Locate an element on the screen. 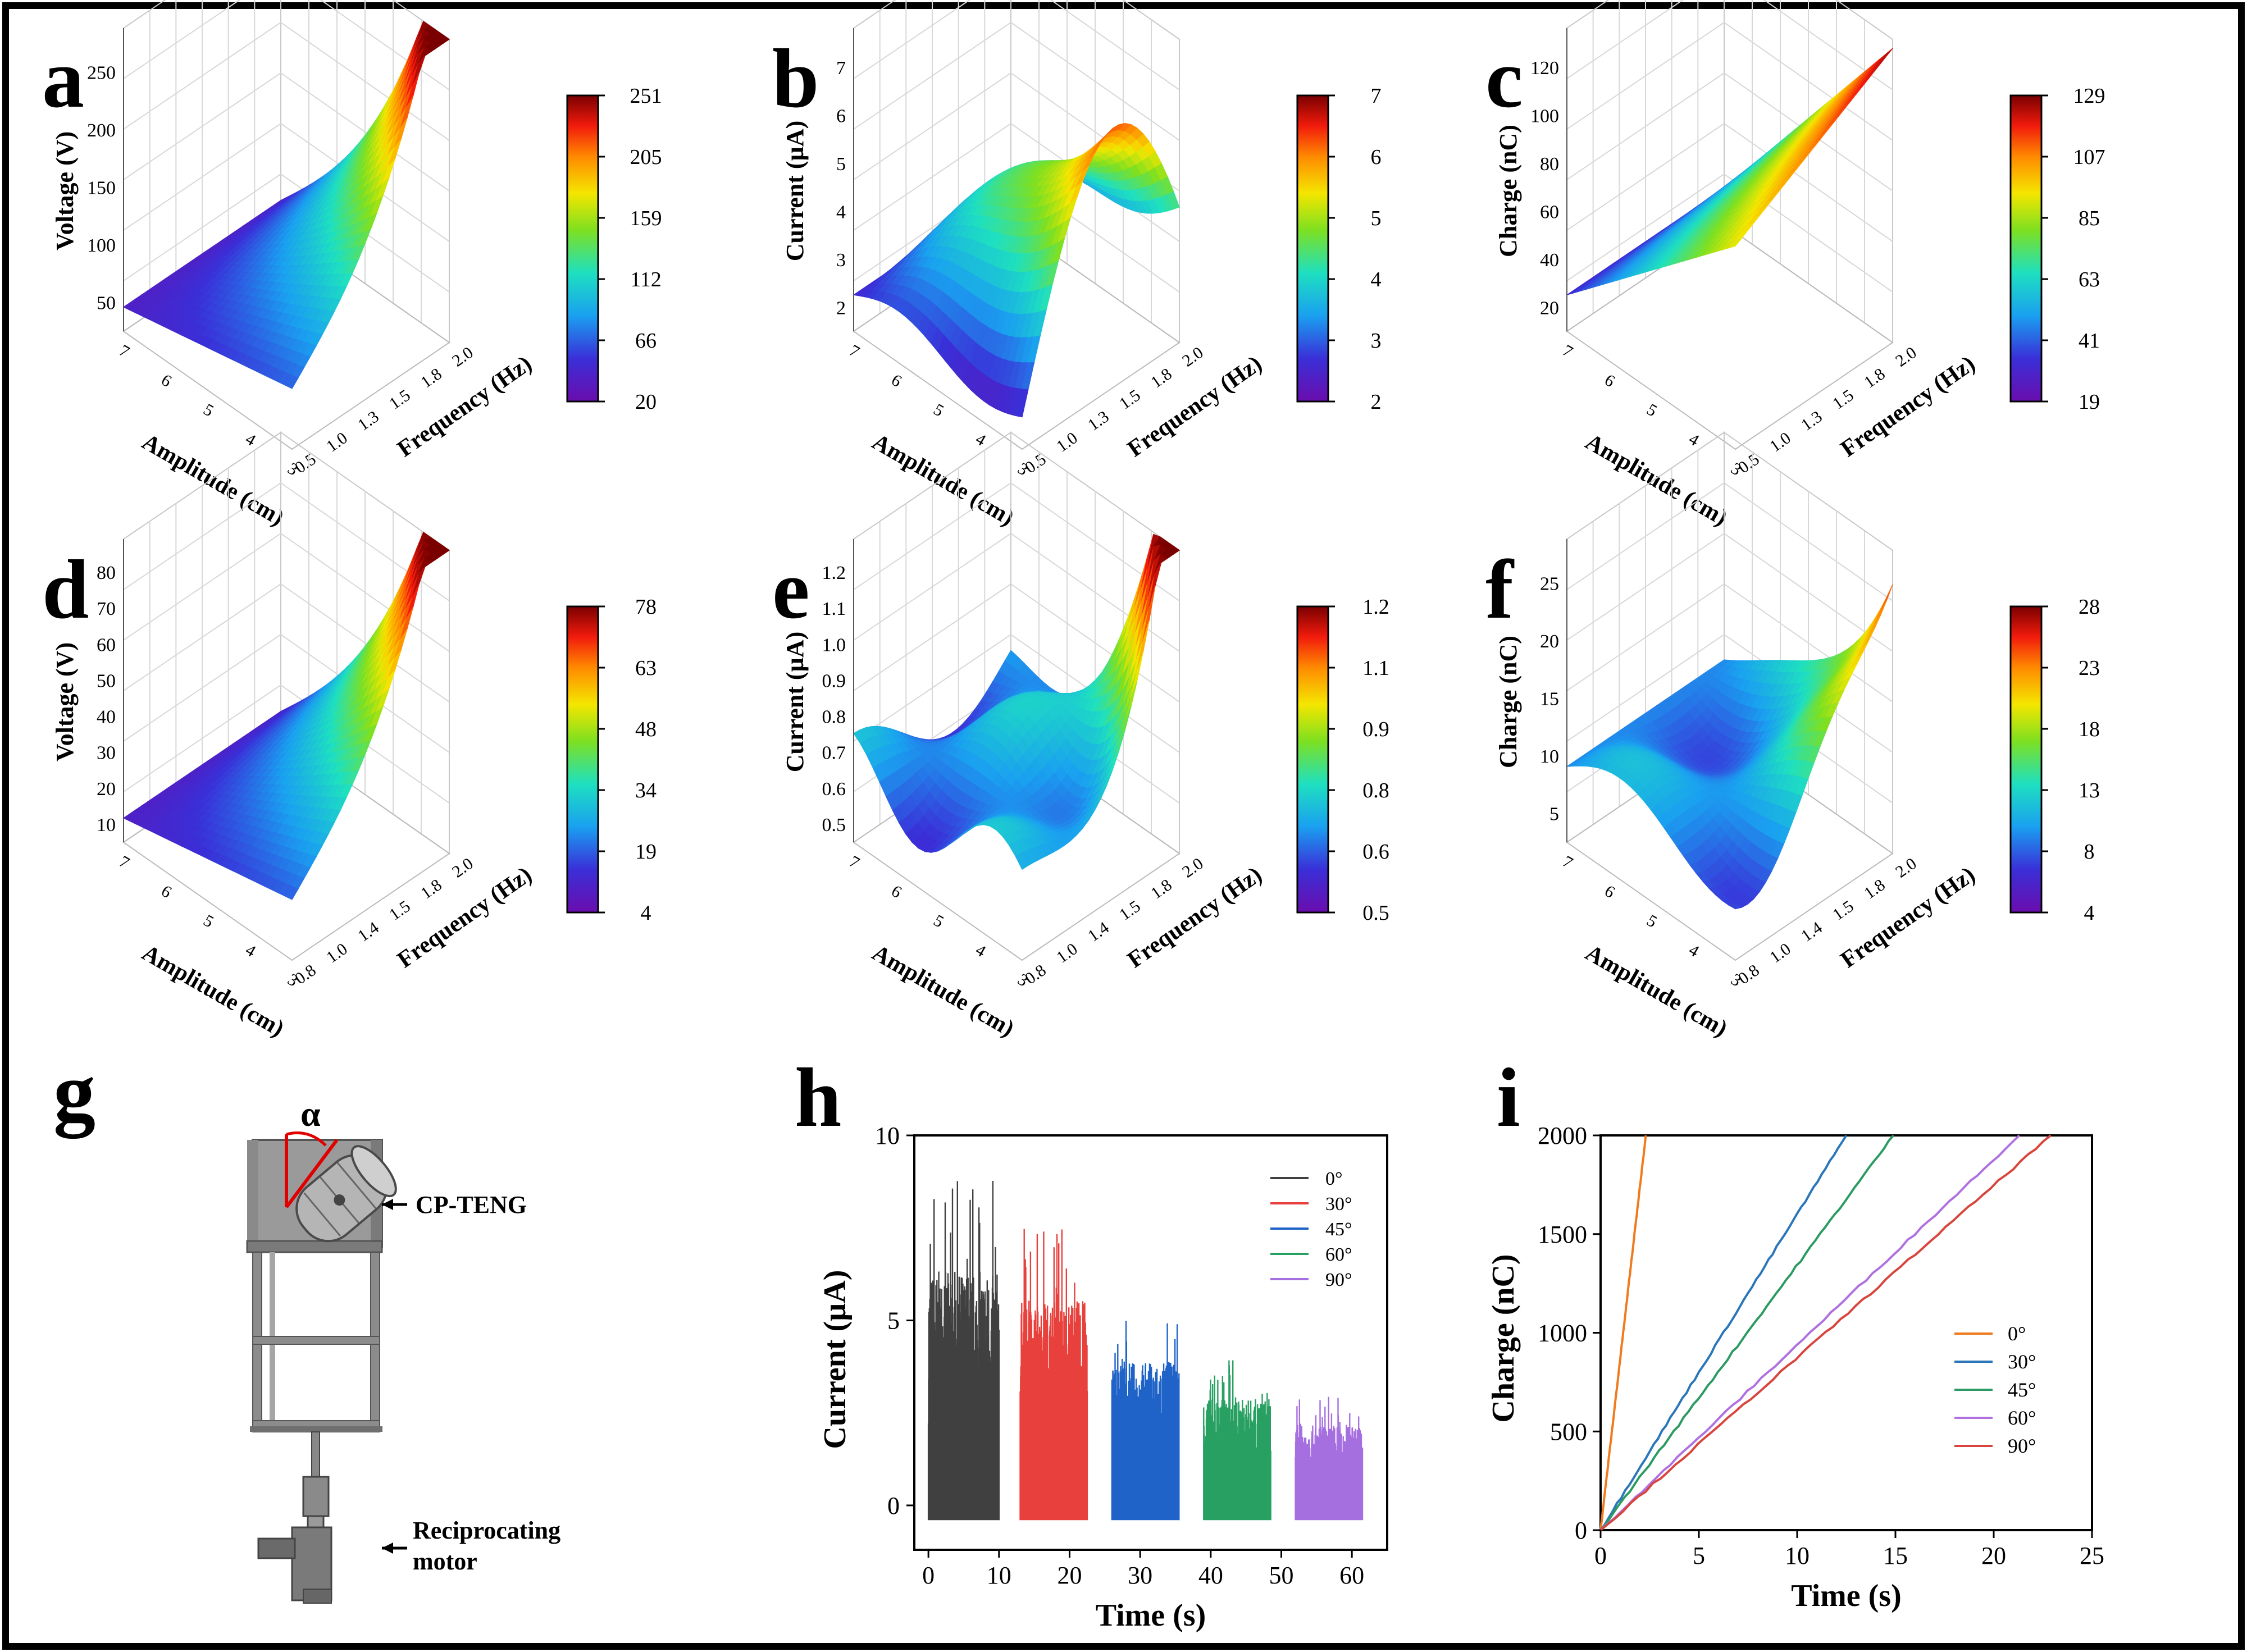 Image resolution: width=2247 pixels, height=1652 pixels. colorbar-tick-label: 112 is located at coordinates (646, 279).